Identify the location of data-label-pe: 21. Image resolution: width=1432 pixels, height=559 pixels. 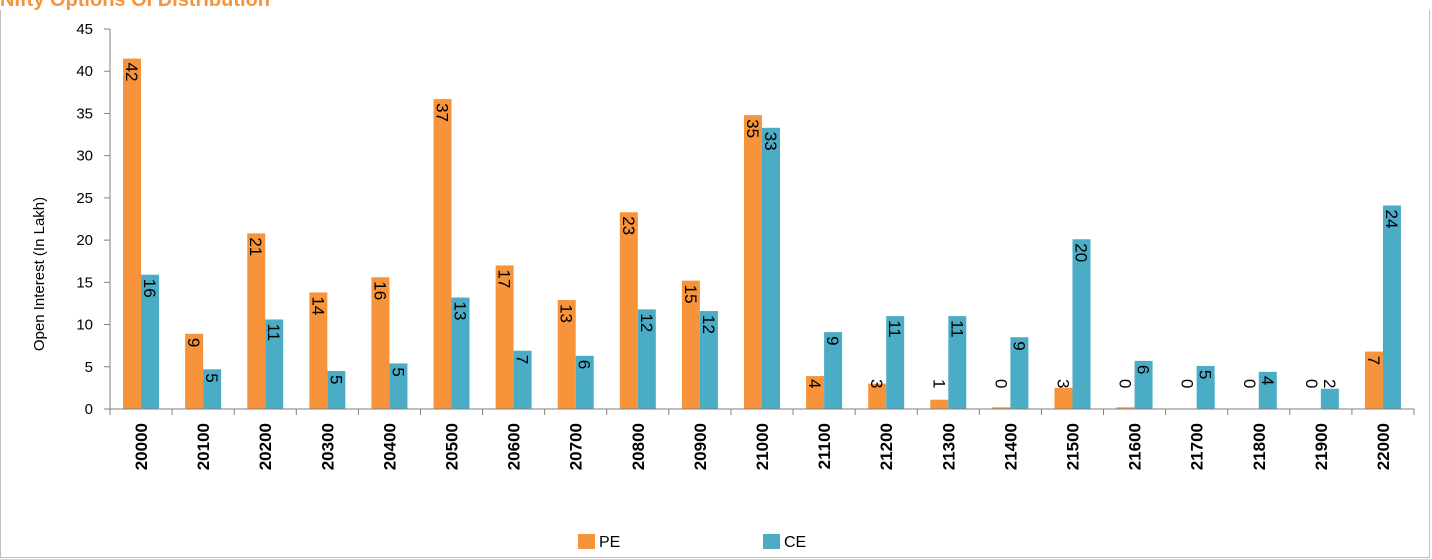
(255, 246).